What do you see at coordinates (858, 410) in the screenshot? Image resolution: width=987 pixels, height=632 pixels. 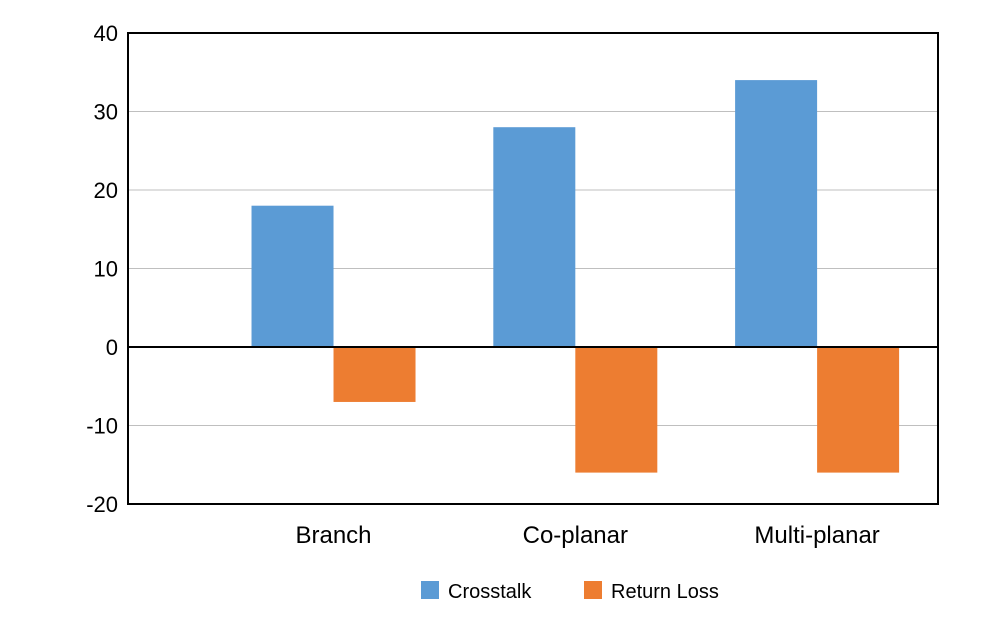 I see `bar-return-loss-multi-planar` at bounding box center [858, 410].